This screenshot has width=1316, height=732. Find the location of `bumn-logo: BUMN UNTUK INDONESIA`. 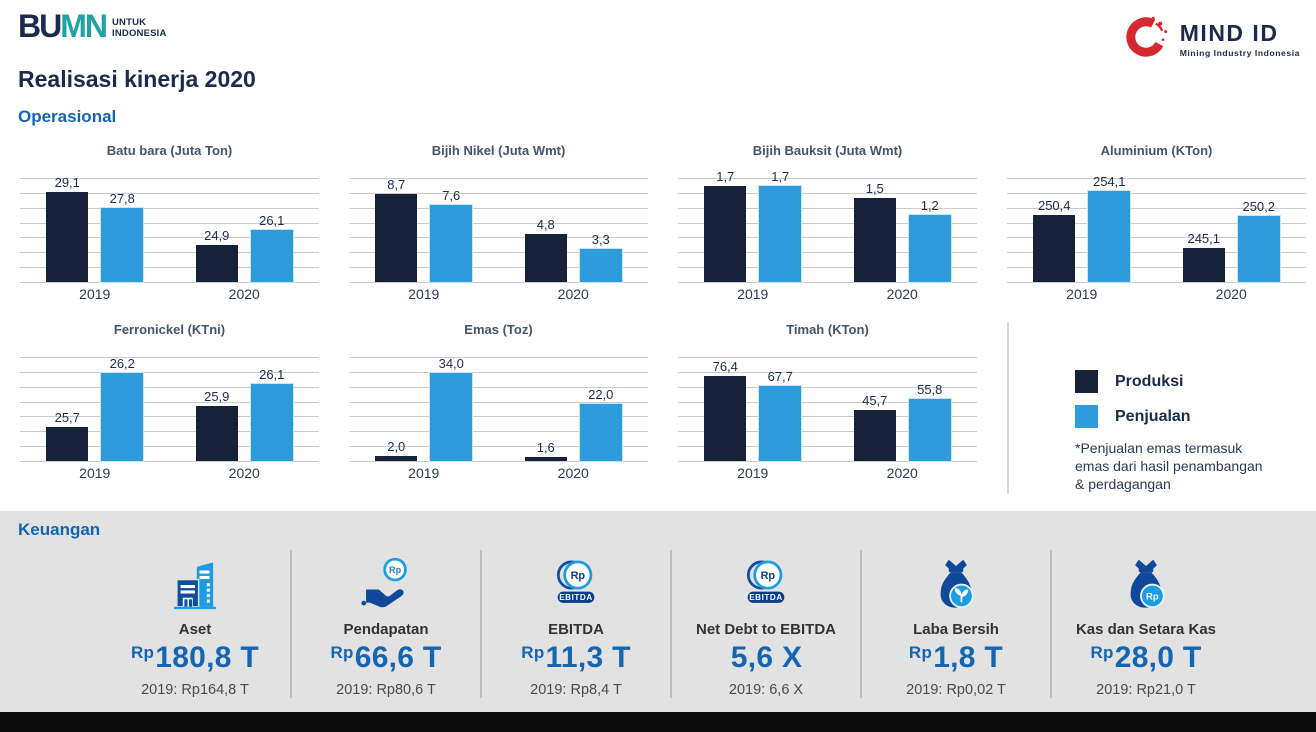

bumn-logo: BUMN UNTUK INDONESIA is located at coordinates (92, 26).